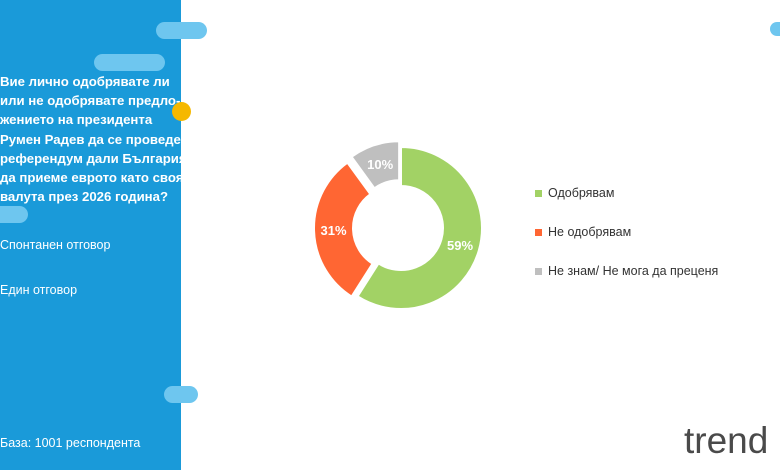 This screenshot has width=780, height=470. I want to click on question-line: валута през 2026 година?, so click(84, 197).